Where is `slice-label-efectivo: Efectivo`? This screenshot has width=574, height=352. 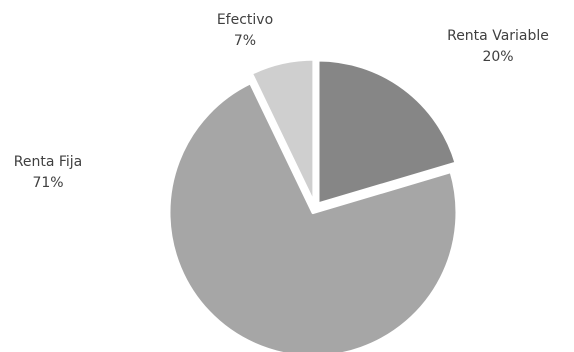 slice-label-efectivo: Efectivo is located at coordinates (245, 20).